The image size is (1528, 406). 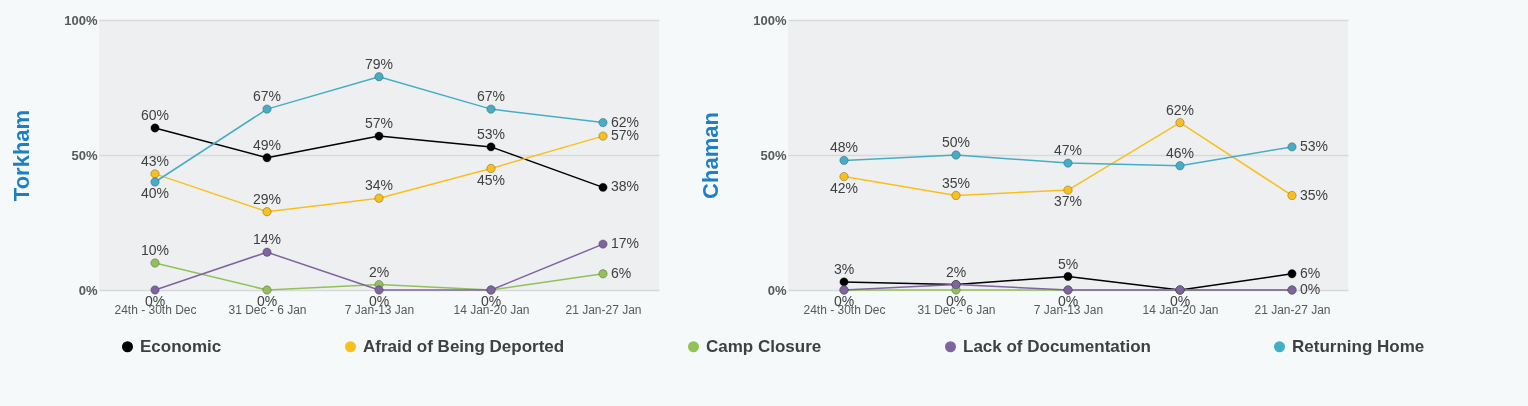 What do you see at coordinates (155, 115) in the screenshot?
I see `data-label: 60%` at bounding box center [155, 115].